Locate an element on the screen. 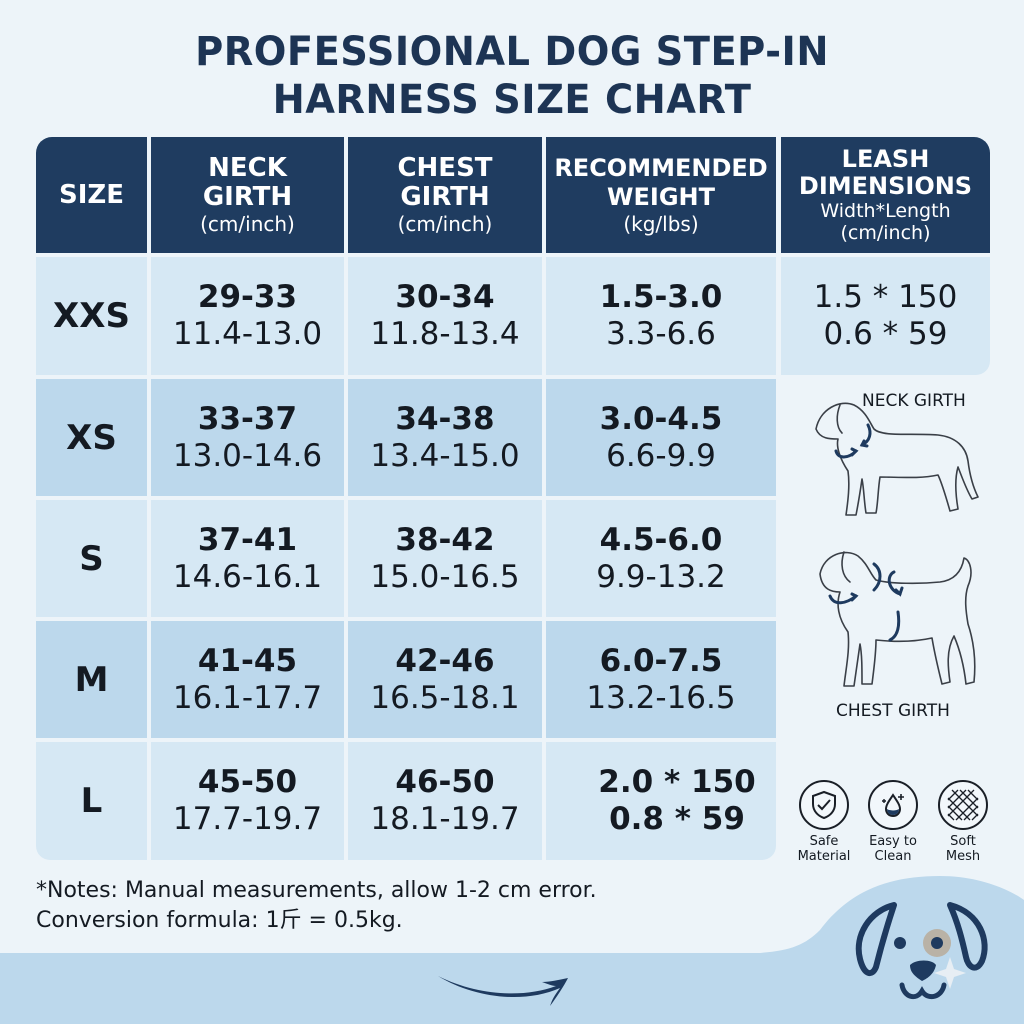  size-label: S is located at coordinates (91, 558).